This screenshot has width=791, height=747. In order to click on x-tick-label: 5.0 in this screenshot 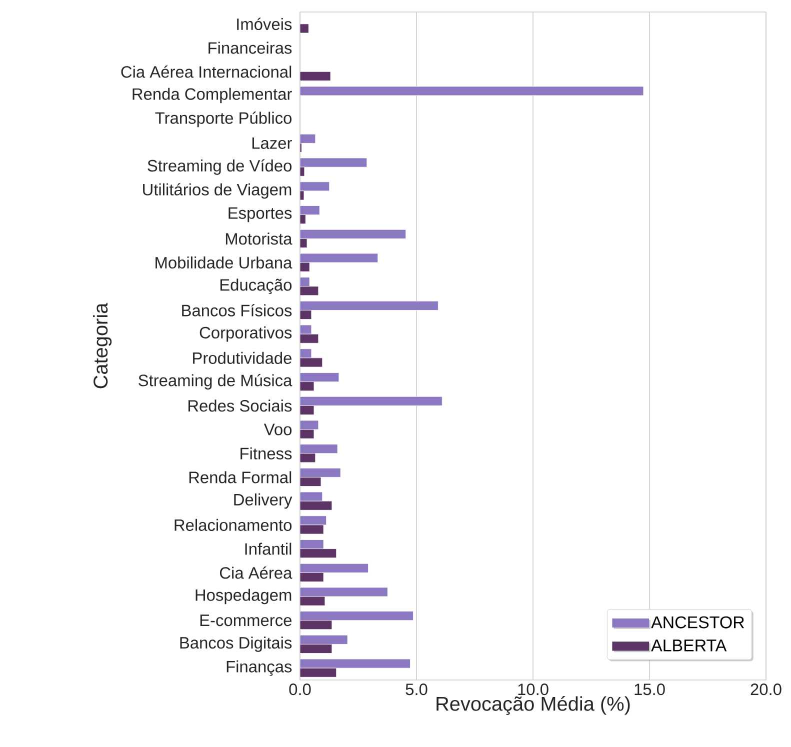, I will do `click(417, 690)`.